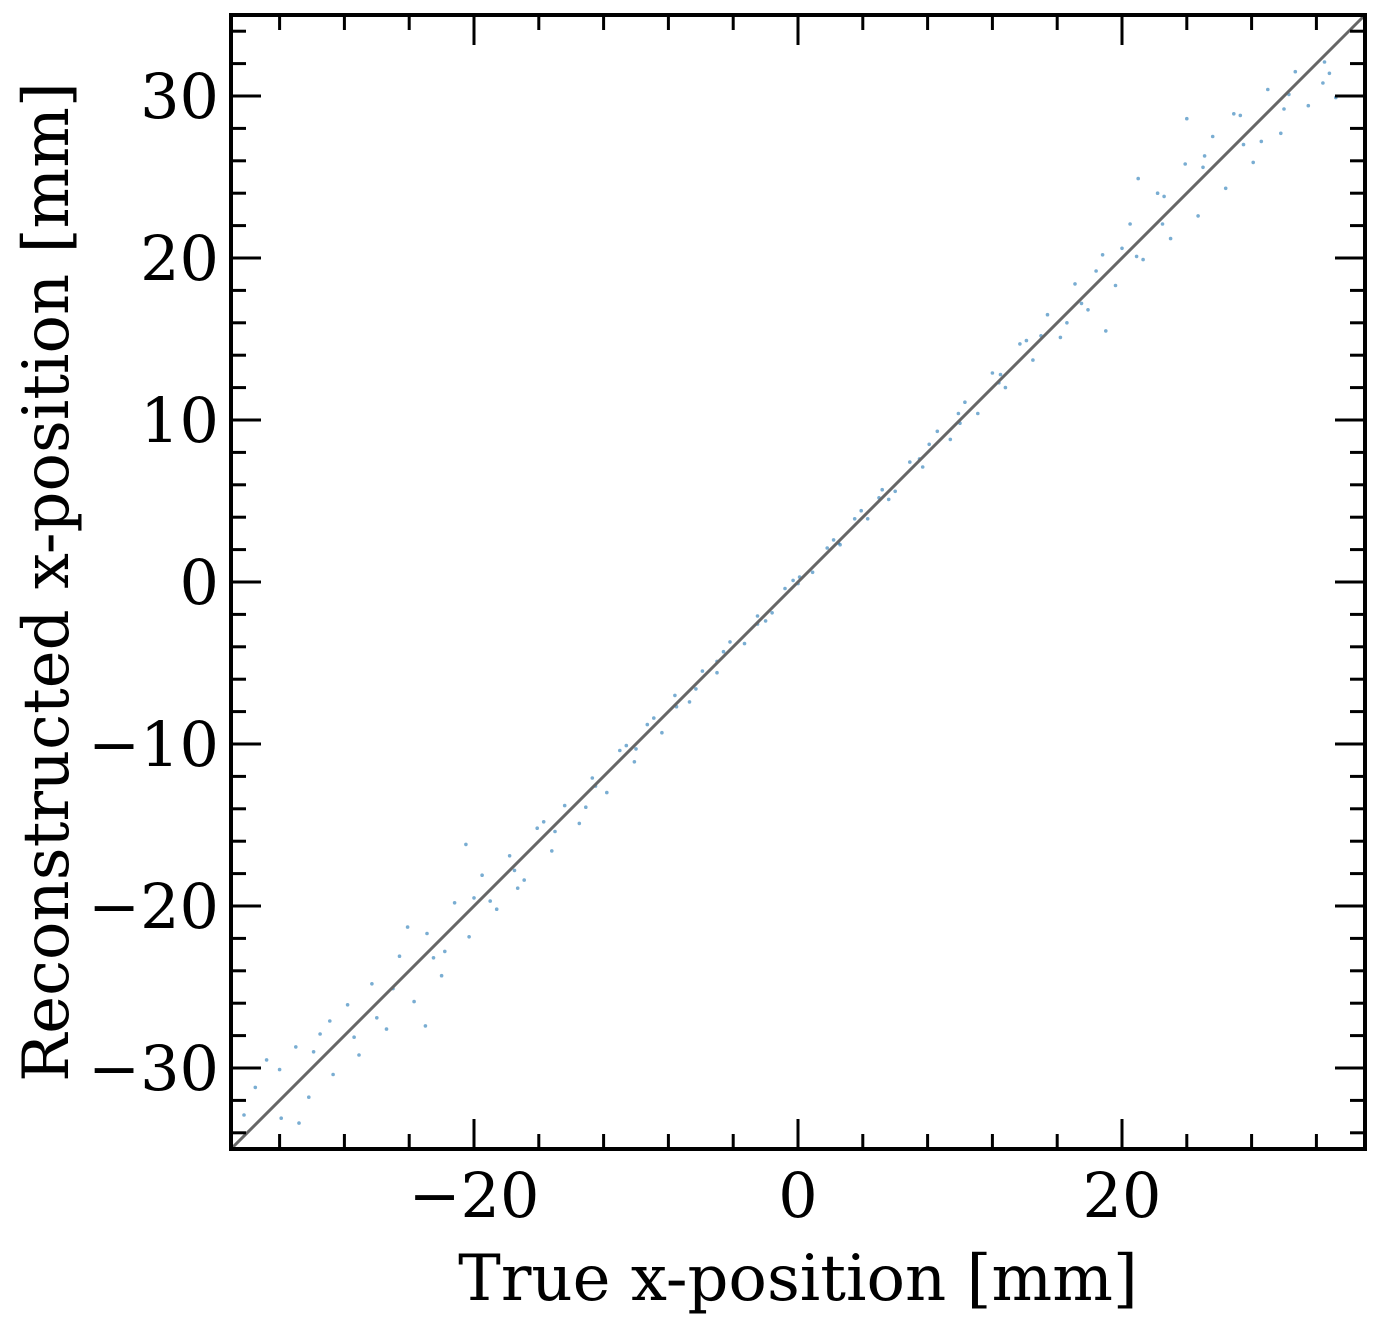 The image size is (1378, 1329). Describe the element at coordinates (797, 1195) in the screenshot. I see `x-tick-label: 0` at that location.